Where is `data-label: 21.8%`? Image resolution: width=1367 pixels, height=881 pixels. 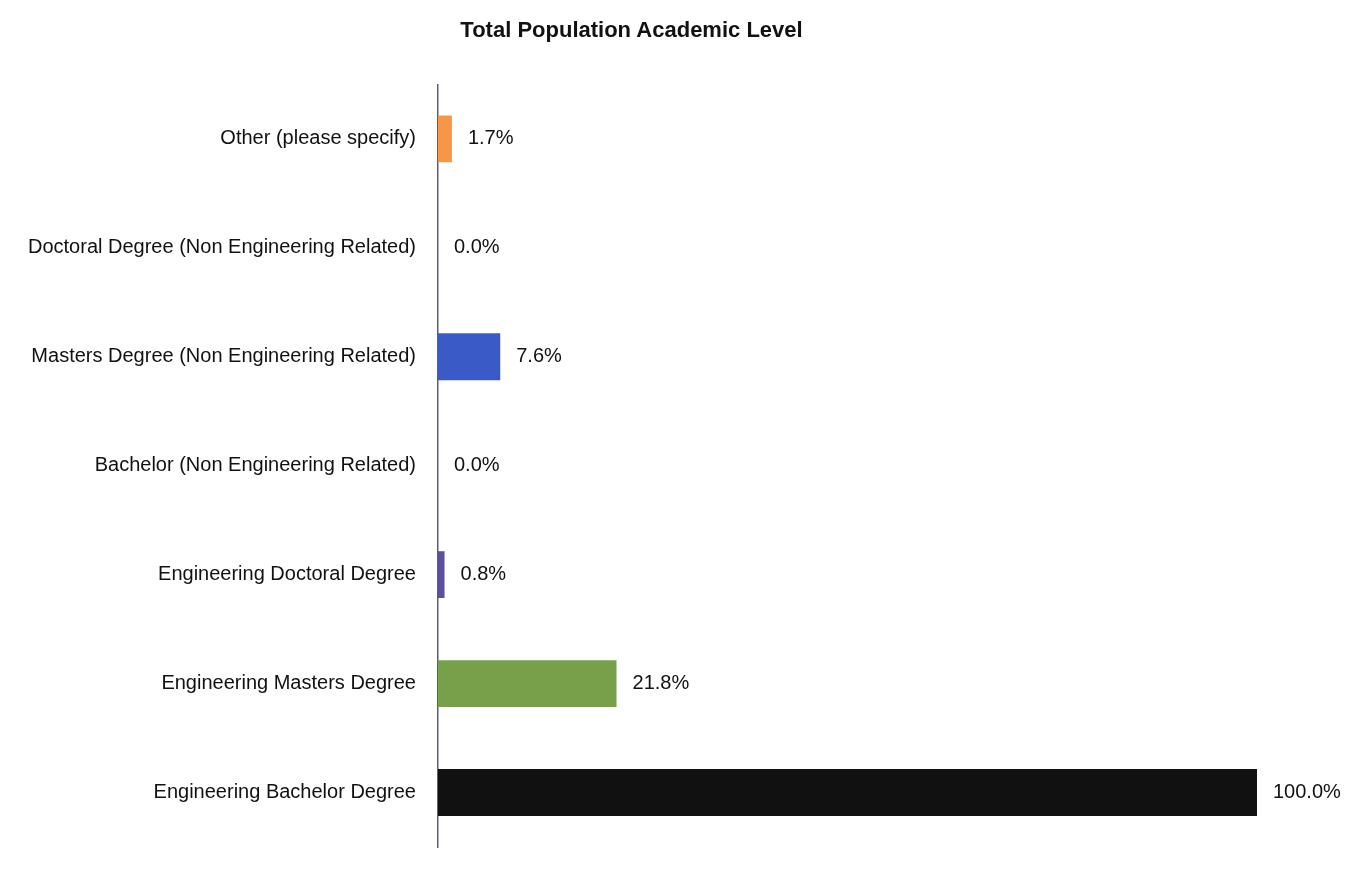
data-label: 21.8% is located at coordinates (661, 682).